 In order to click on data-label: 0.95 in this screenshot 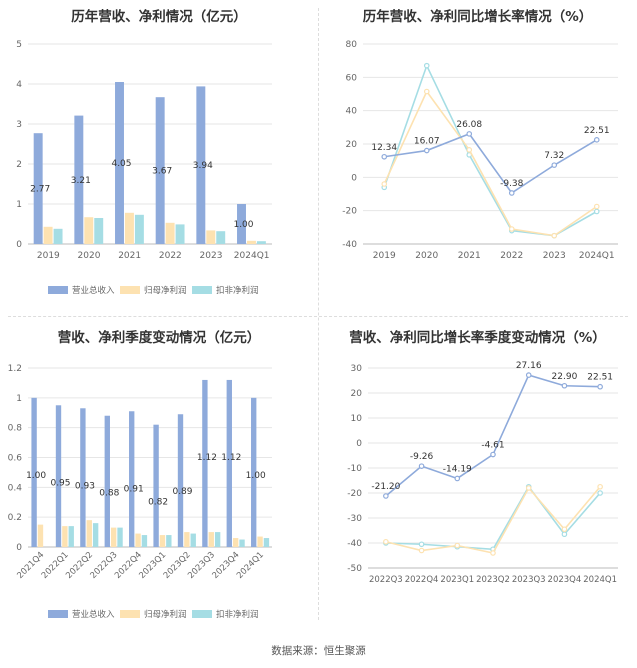, I will do `click(60, 483)`.